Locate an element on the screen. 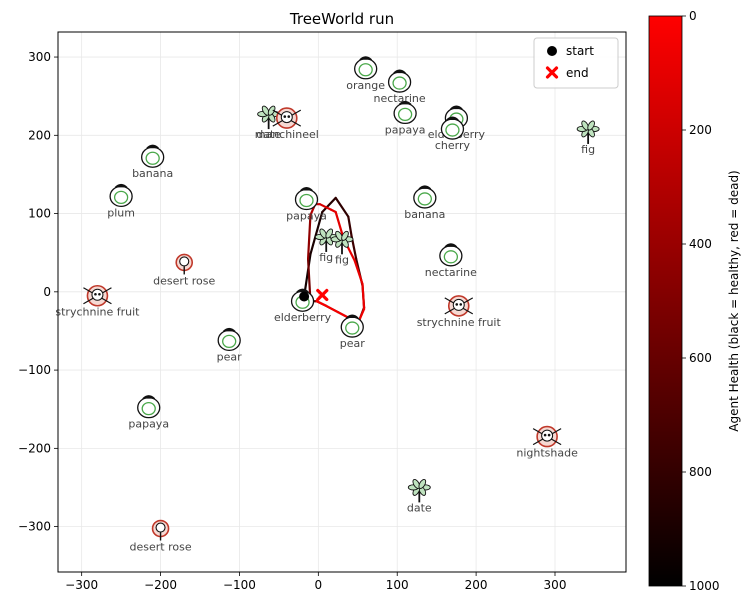 This screenshot has width=752, height=605. start-marker is located at coordinates (304, 296).